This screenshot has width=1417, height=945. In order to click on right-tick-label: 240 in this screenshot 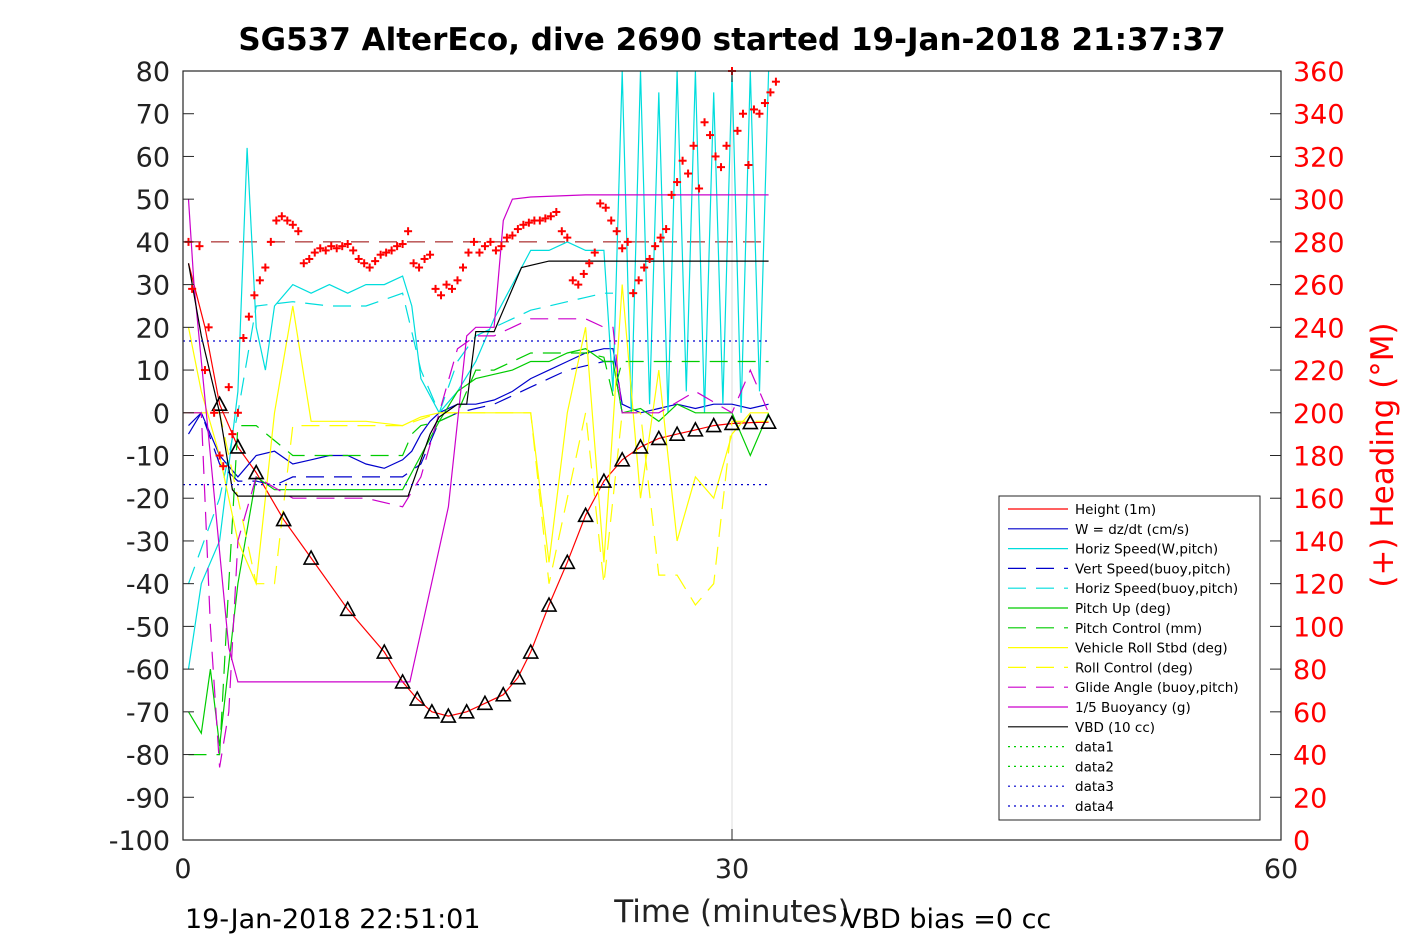, I will do `click(1319, 328)`.